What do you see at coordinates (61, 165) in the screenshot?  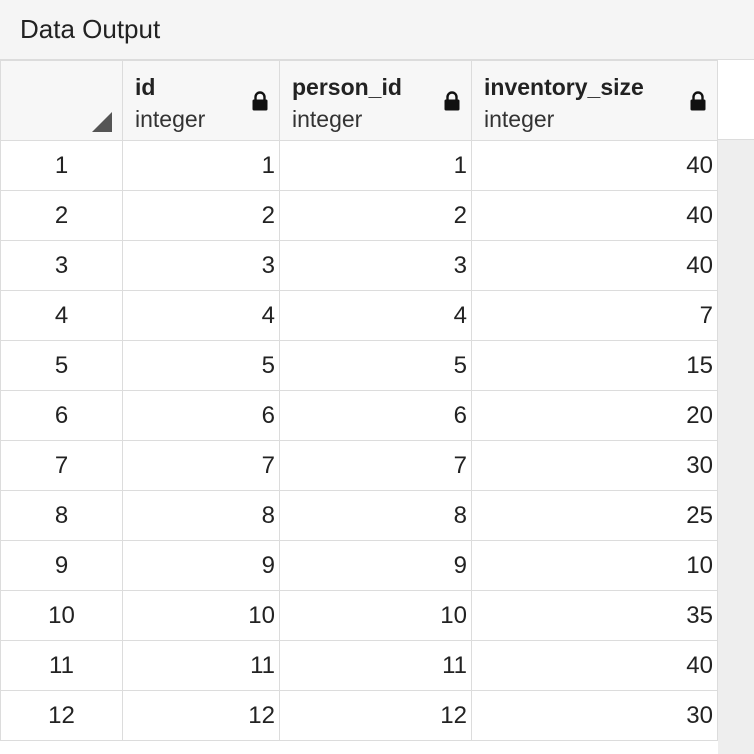 I see `row-number-cell: 1` at bounding box center [61, 165].